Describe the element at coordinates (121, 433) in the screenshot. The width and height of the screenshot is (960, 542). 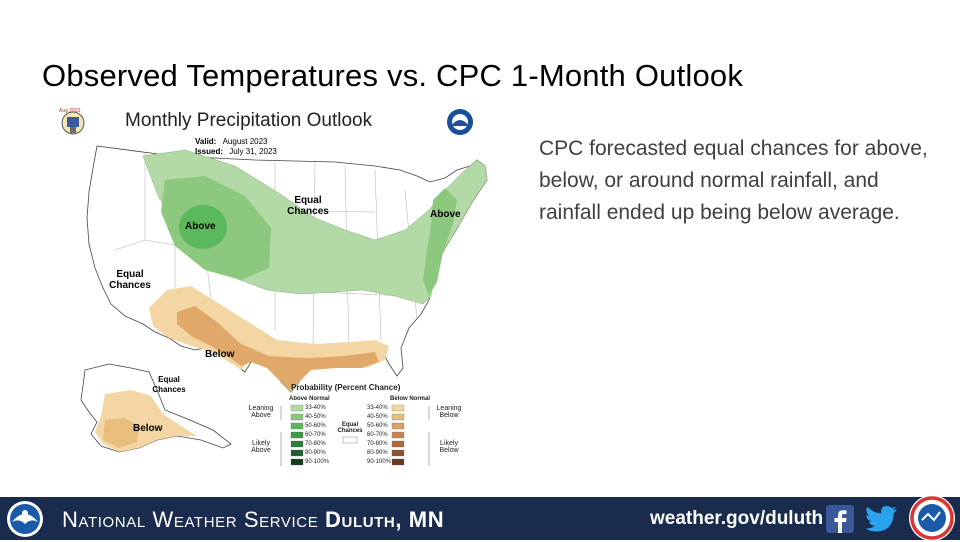
I see `alaska-below-mid` at that location.